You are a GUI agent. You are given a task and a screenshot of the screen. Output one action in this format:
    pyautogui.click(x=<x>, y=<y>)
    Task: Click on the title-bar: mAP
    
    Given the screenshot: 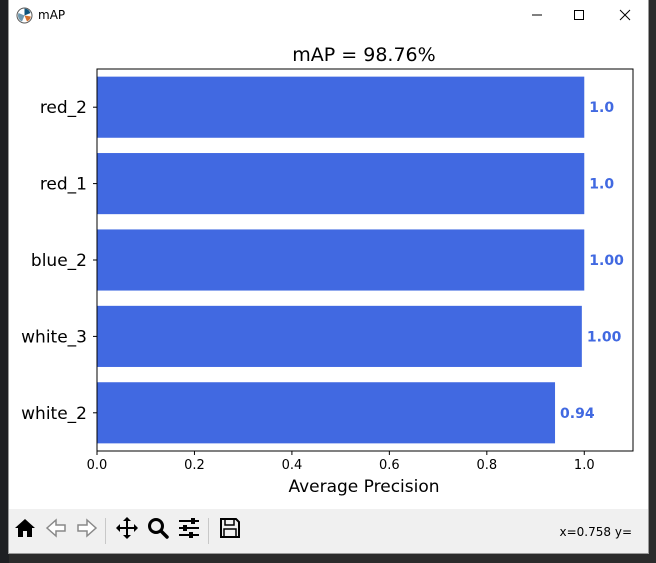 What is the action you would take?
    pyautogui.click(x=328, y=15)
    